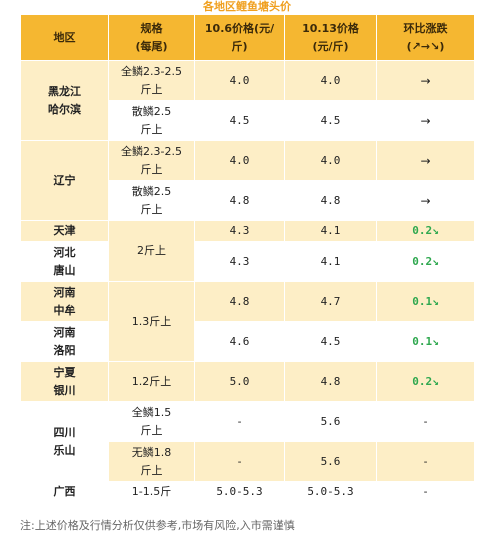  I want to click on header-price-1013: 10.13价格 (元/斤), so click(330, 37).